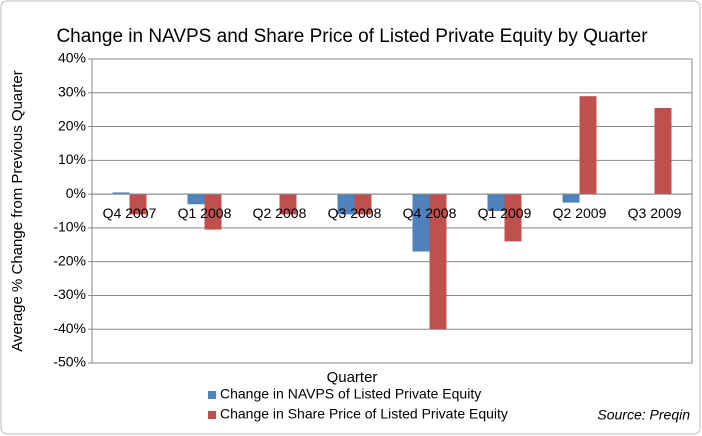 The height and width of the screenshot is (436, 702). Describe the element at coordinates (17, 211) in the screenshot. I see `y-axis-label: Average % Change from Previous Quarter` at that location.